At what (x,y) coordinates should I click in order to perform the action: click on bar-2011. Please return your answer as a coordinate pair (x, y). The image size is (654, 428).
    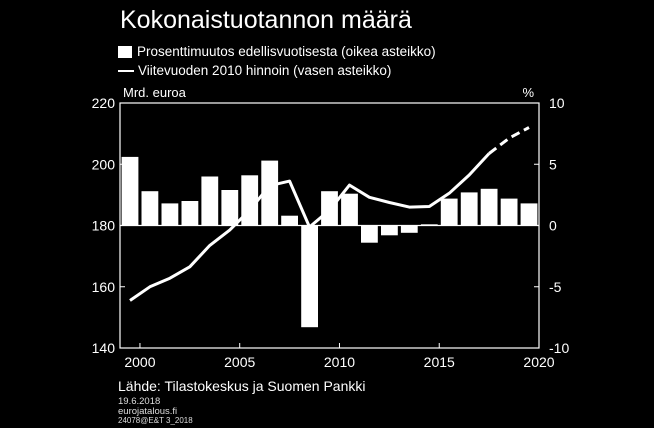
    Looking at the image, I should click on (369, 234).